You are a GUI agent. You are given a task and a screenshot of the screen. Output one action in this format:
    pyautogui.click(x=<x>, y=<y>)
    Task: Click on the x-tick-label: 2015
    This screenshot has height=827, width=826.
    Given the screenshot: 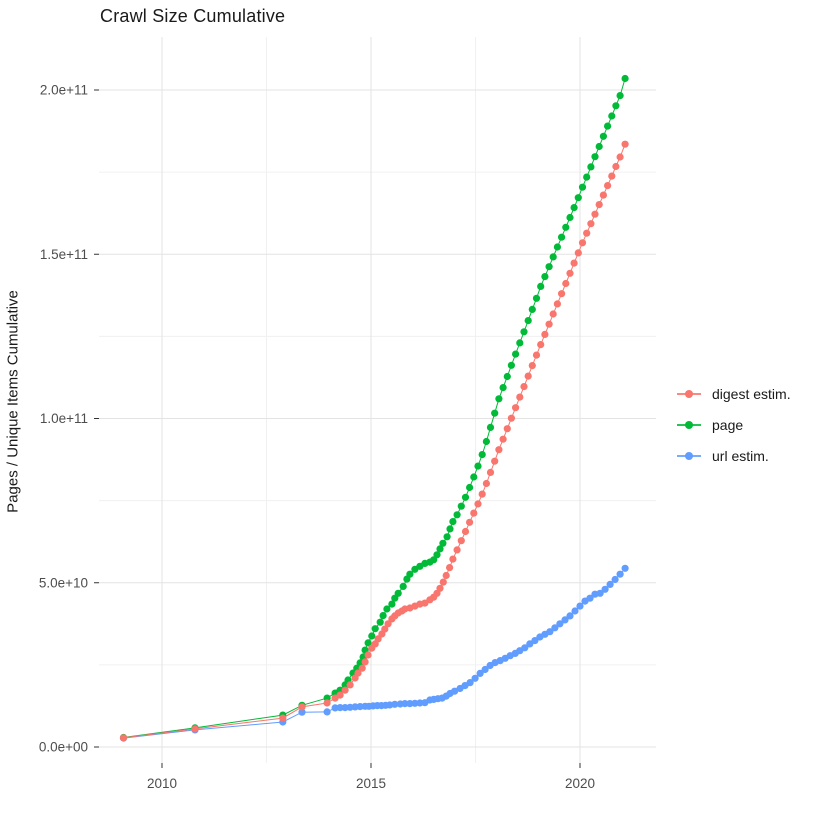 What is the action you would take?
    pyautogui.click(x=371, y=783)
    